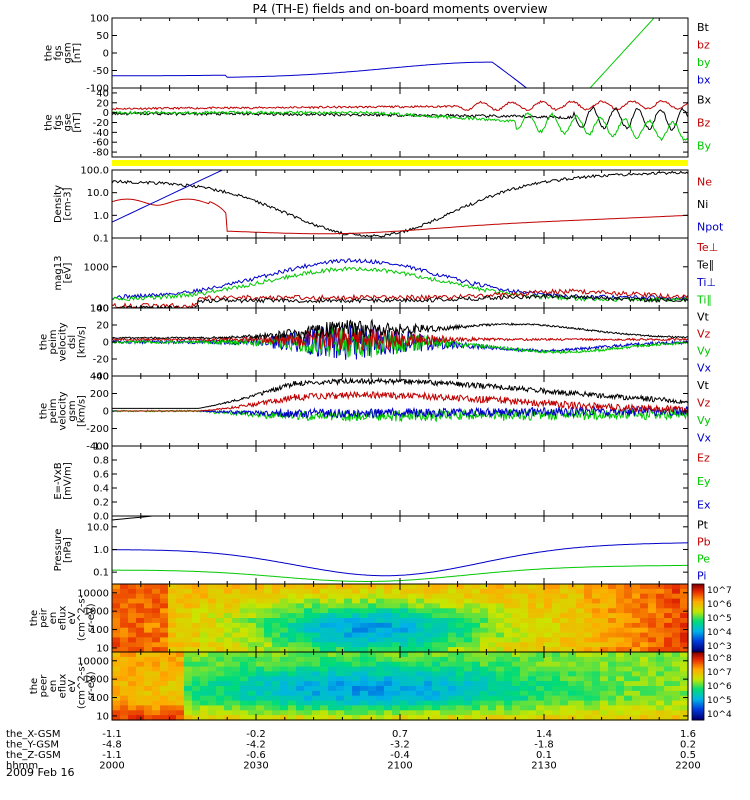 This screenshot has height=800, width=750. What do you see at coordinates (102, 648) in the screenshot?
I see `y-tick-label: 10` at bounding box center [102, 648].